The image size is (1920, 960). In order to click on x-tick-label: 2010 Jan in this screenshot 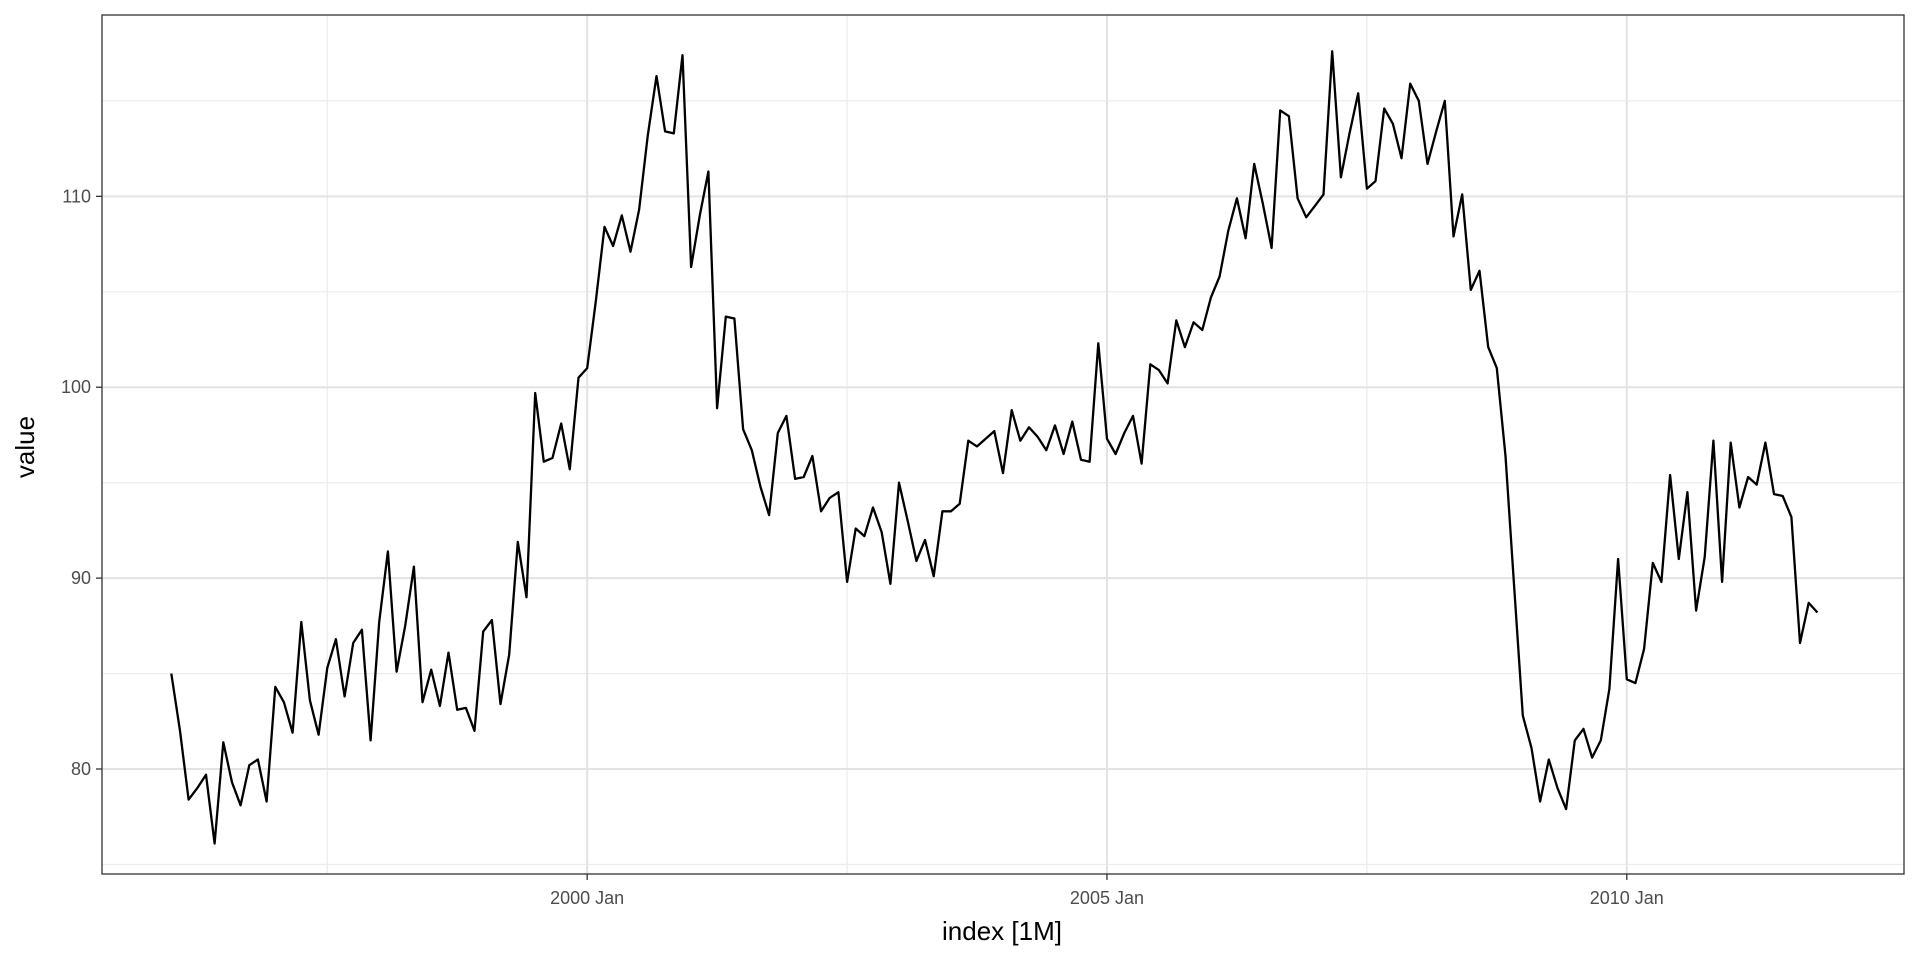, I will do `click(1627, 898)`.